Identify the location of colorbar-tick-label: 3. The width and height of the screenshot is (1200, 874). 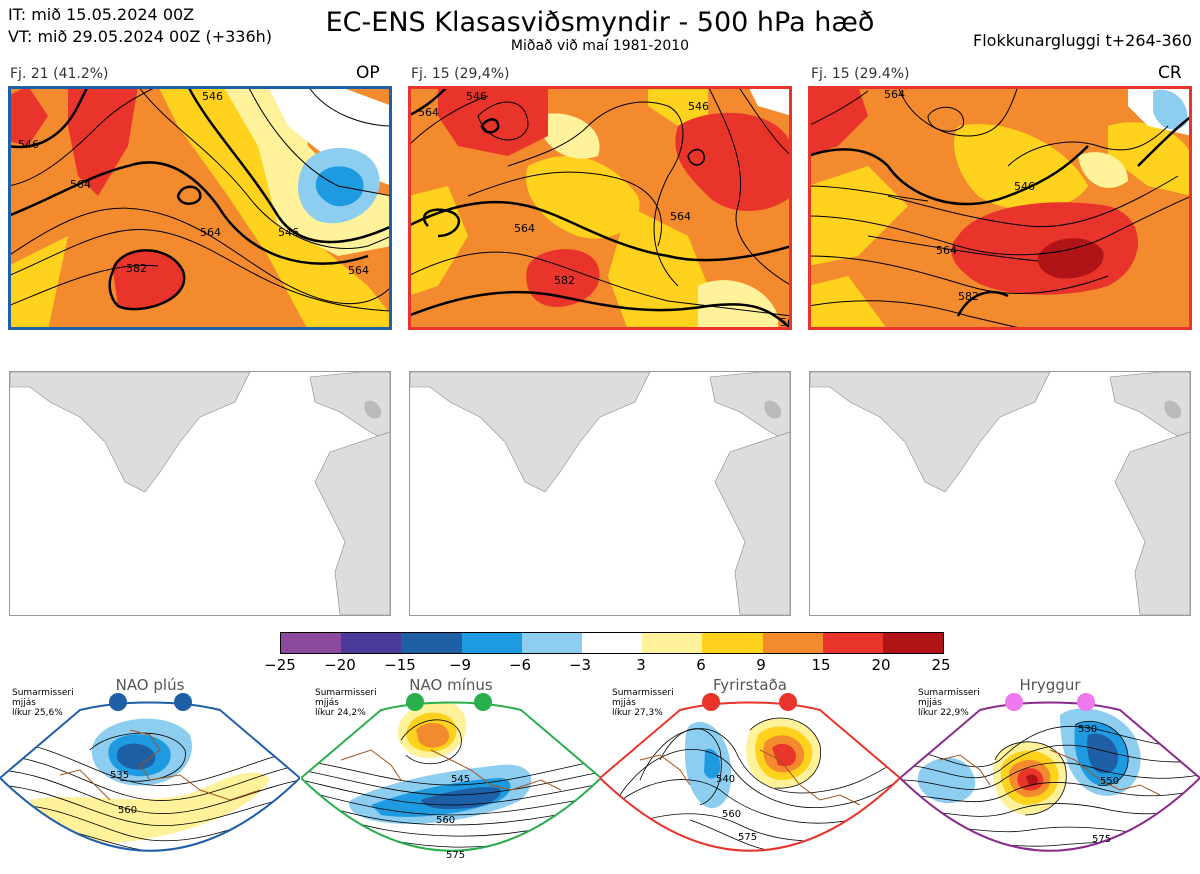
(641, 665).